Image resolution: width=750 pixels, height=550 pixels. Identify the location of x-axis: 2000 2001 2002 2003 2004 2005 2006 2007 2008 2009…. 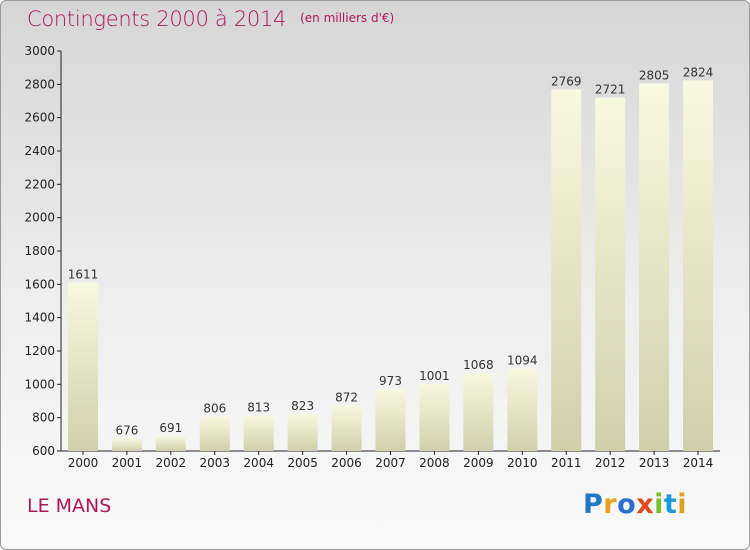
(390, 460).